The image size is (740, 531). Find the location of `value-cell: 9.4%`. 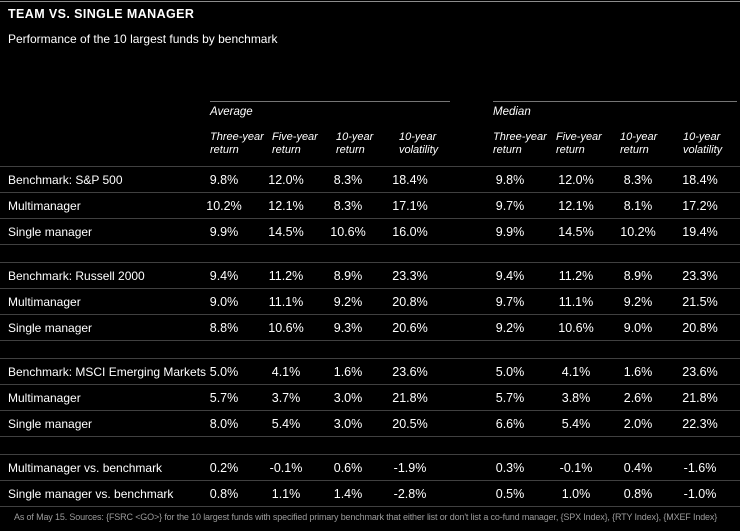

value-cell: 9.4% is located at coordinates (224, 275).